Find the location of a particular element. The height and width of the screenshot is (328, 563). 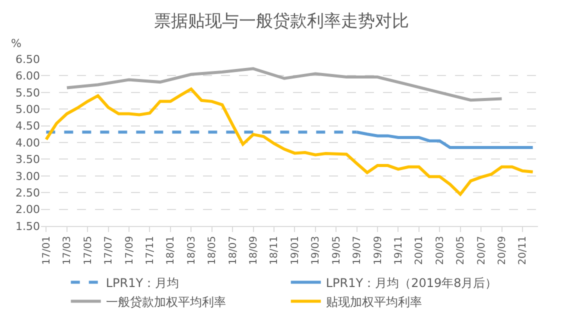

y-tick-label: 6.00 is located at coordinates (28, 76).